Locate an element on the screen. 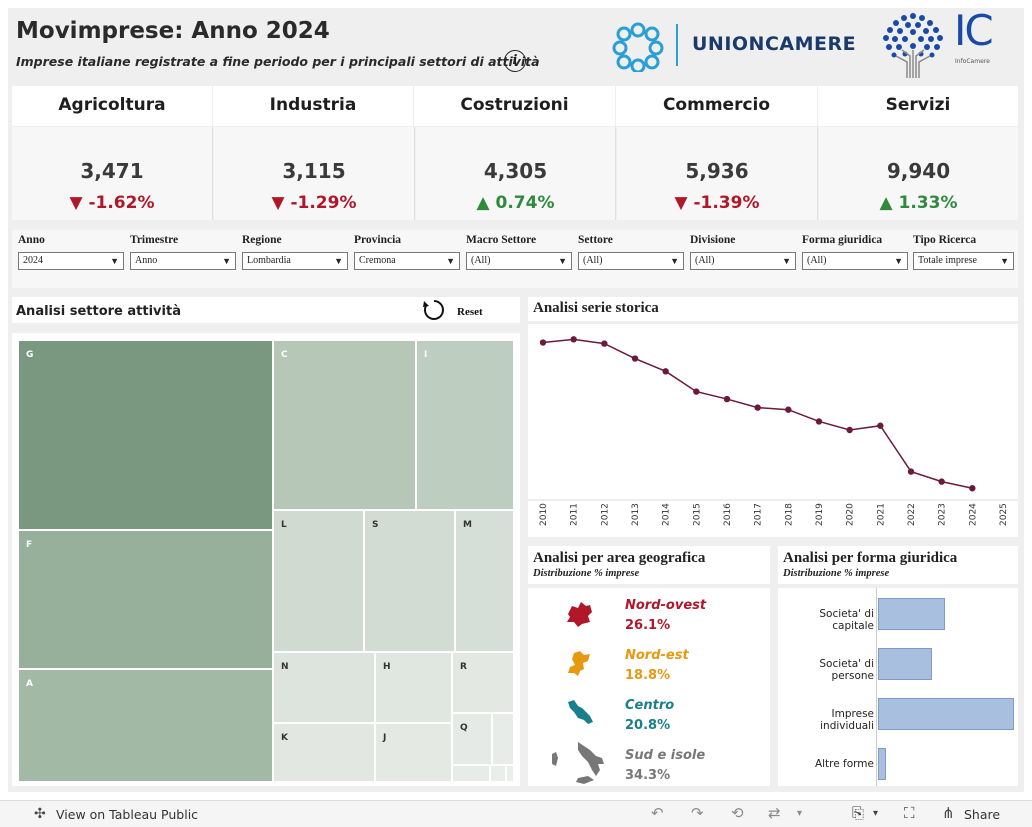  anno-select: 2024 ▼ is located at coordinates (71, 261).